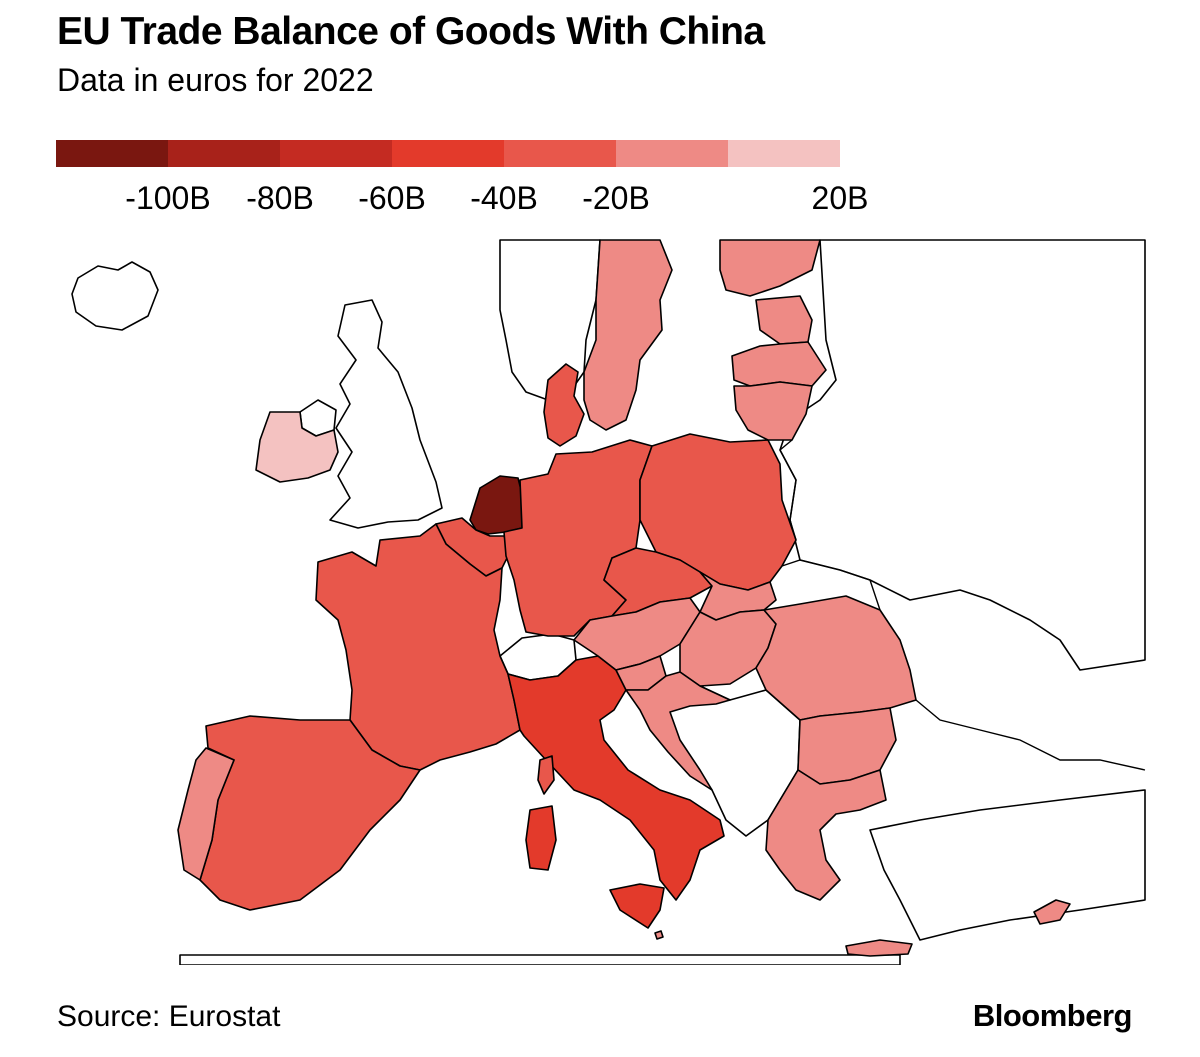 This screenshot has height=1057, width=1200. I want to click on chart-subtitle: Data in euros for 2022, so click(215, 80).